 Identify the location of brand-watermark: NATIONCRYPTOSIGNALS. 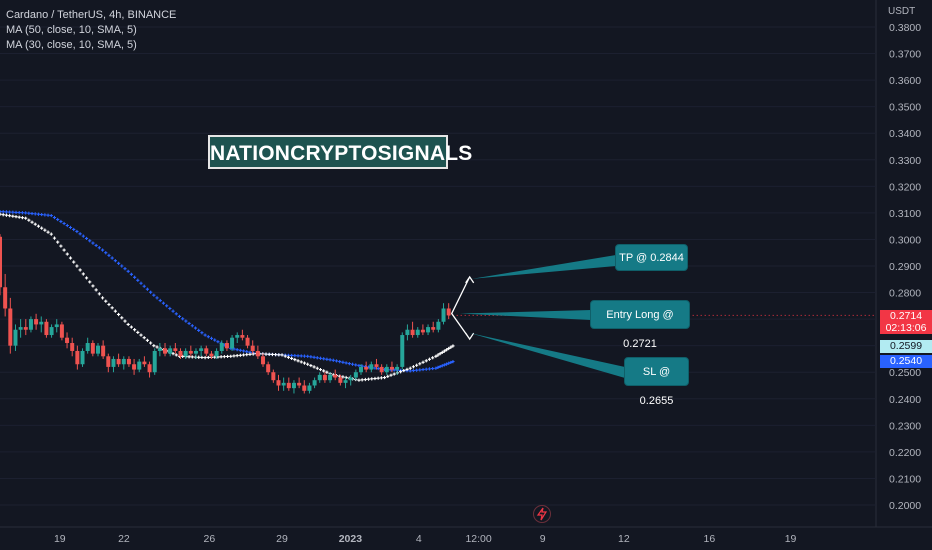
(340, 152).